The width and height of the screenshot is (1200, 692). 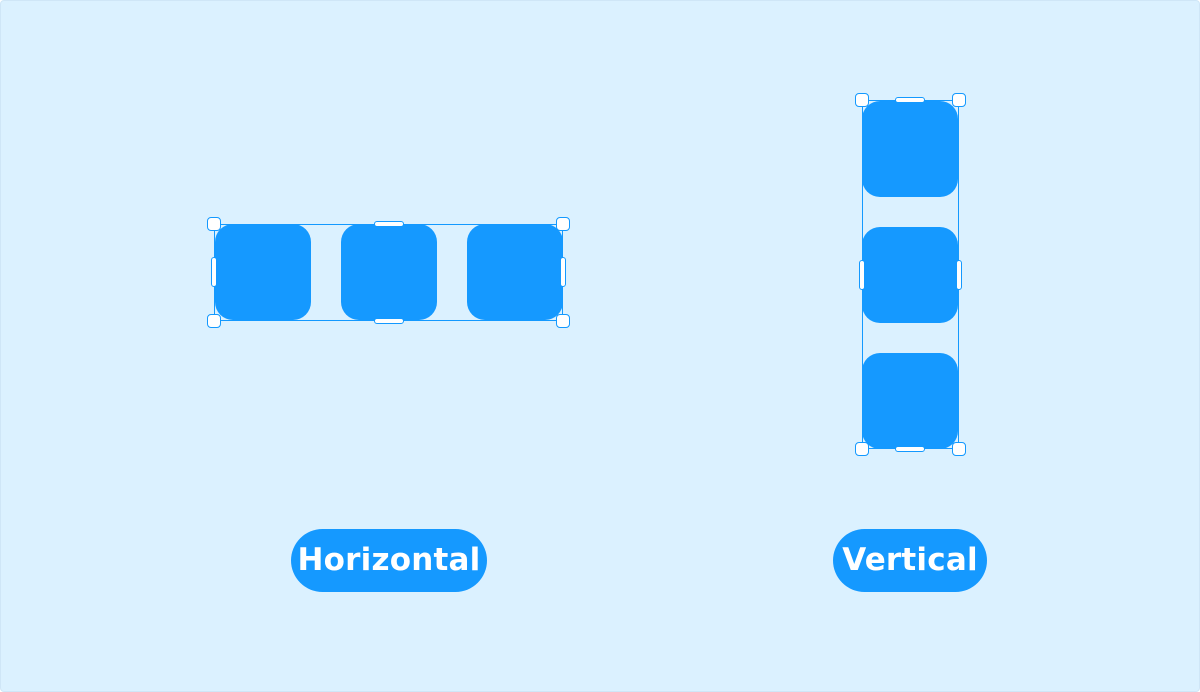 I want to click on horizontal-group, so click(x=388, y=272).